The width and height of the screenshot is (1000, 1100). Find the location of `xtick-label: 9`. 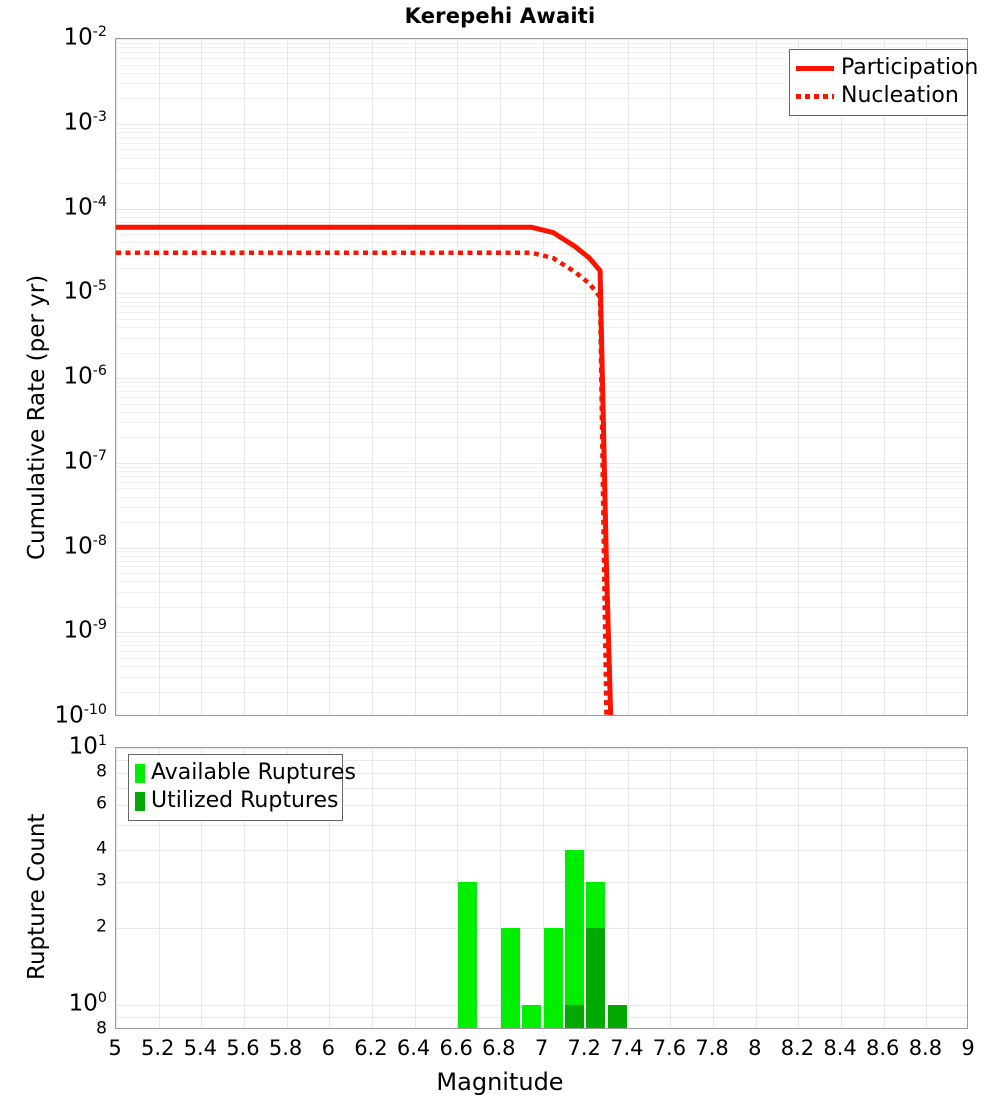

xtick-label: 9 is located at coordinates (968, 1048).